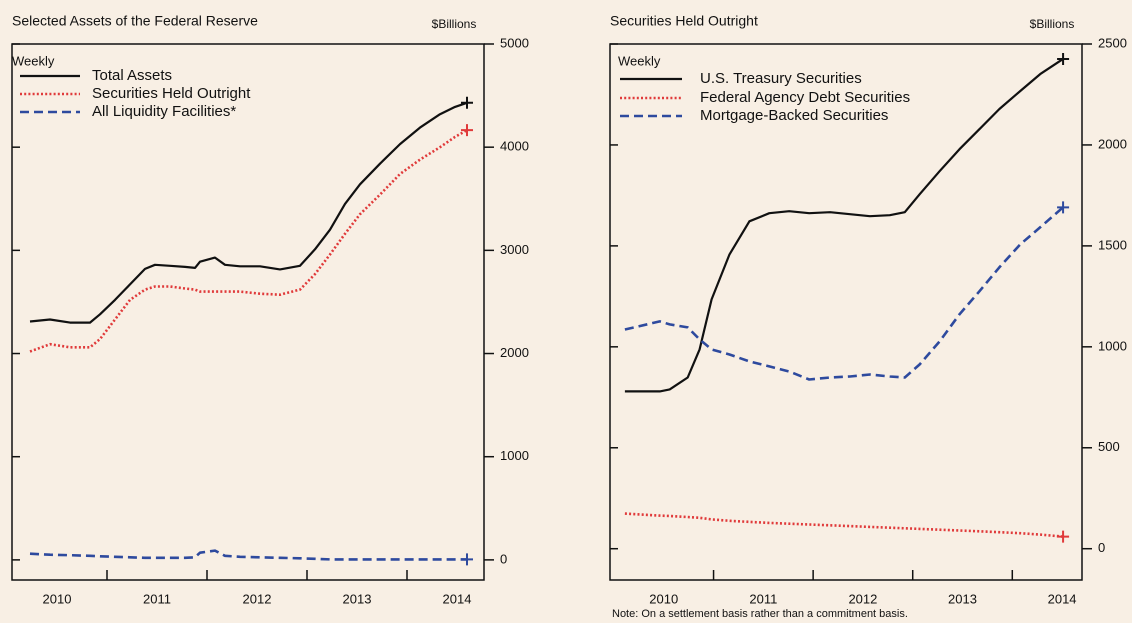 This screenshot has height=623, width=1132. What do you see at coordinates (514, 146) in the screenshot?
I see `y-tick-label: 4000` at bounding box center [514, 146].